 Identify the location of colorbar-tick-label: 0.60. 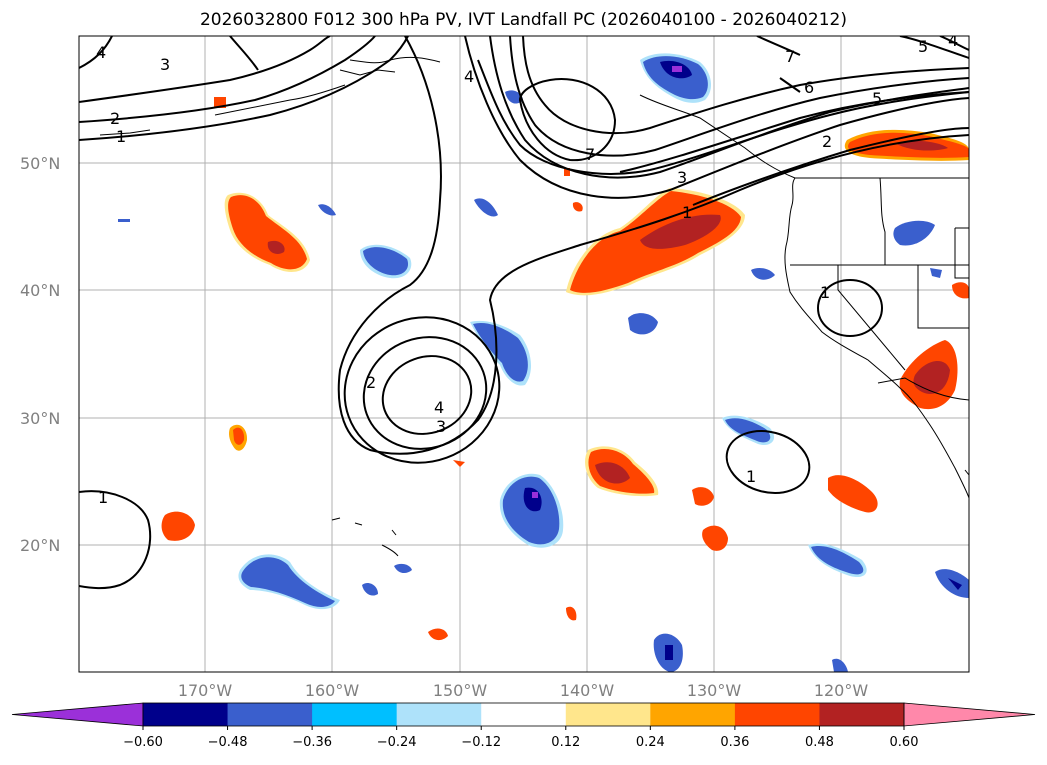
(904, 742).